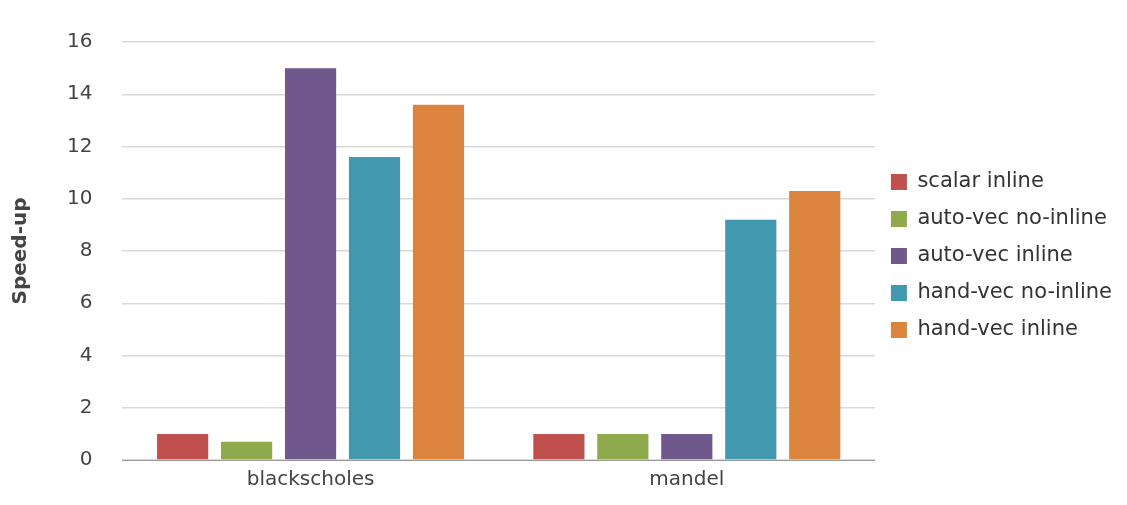 This screenshot has height=505, width=1127. Describe the element at coordinates (80, 92) in the screenshot. I see `y-tick-label: 14` at that location.